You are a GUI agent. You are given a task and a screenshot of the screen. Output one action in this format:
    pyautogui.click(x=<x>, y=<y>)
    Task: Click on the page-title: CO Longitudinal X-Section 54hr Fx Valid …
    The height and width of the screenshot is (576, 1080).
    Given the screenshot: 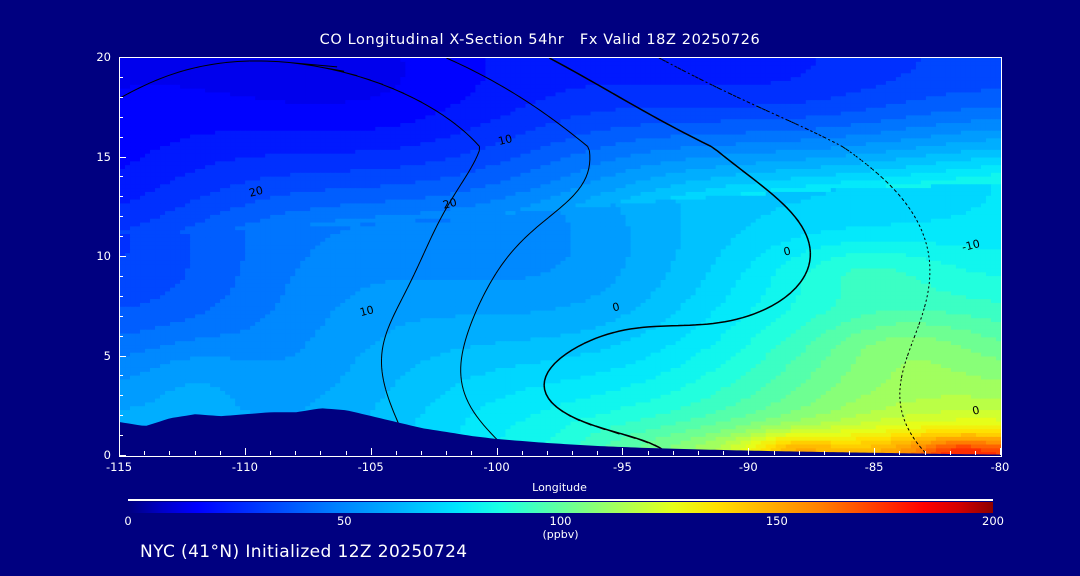 What is the action you would take?
    pyautogui.click(x=540, y=40)
    